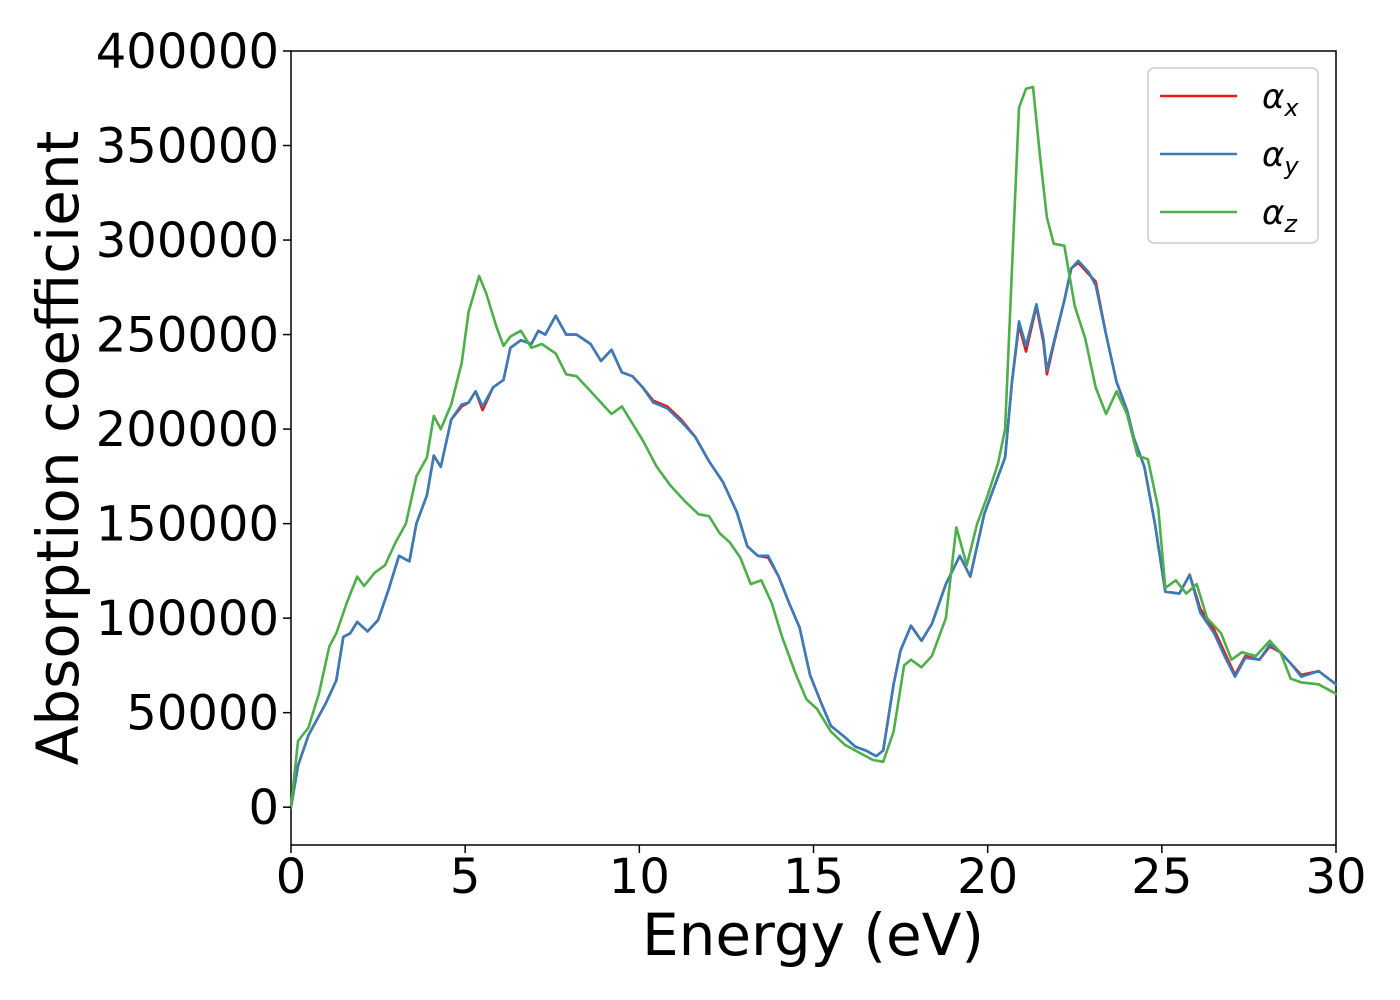  I want to click on legend-box, so click(1233, 155).